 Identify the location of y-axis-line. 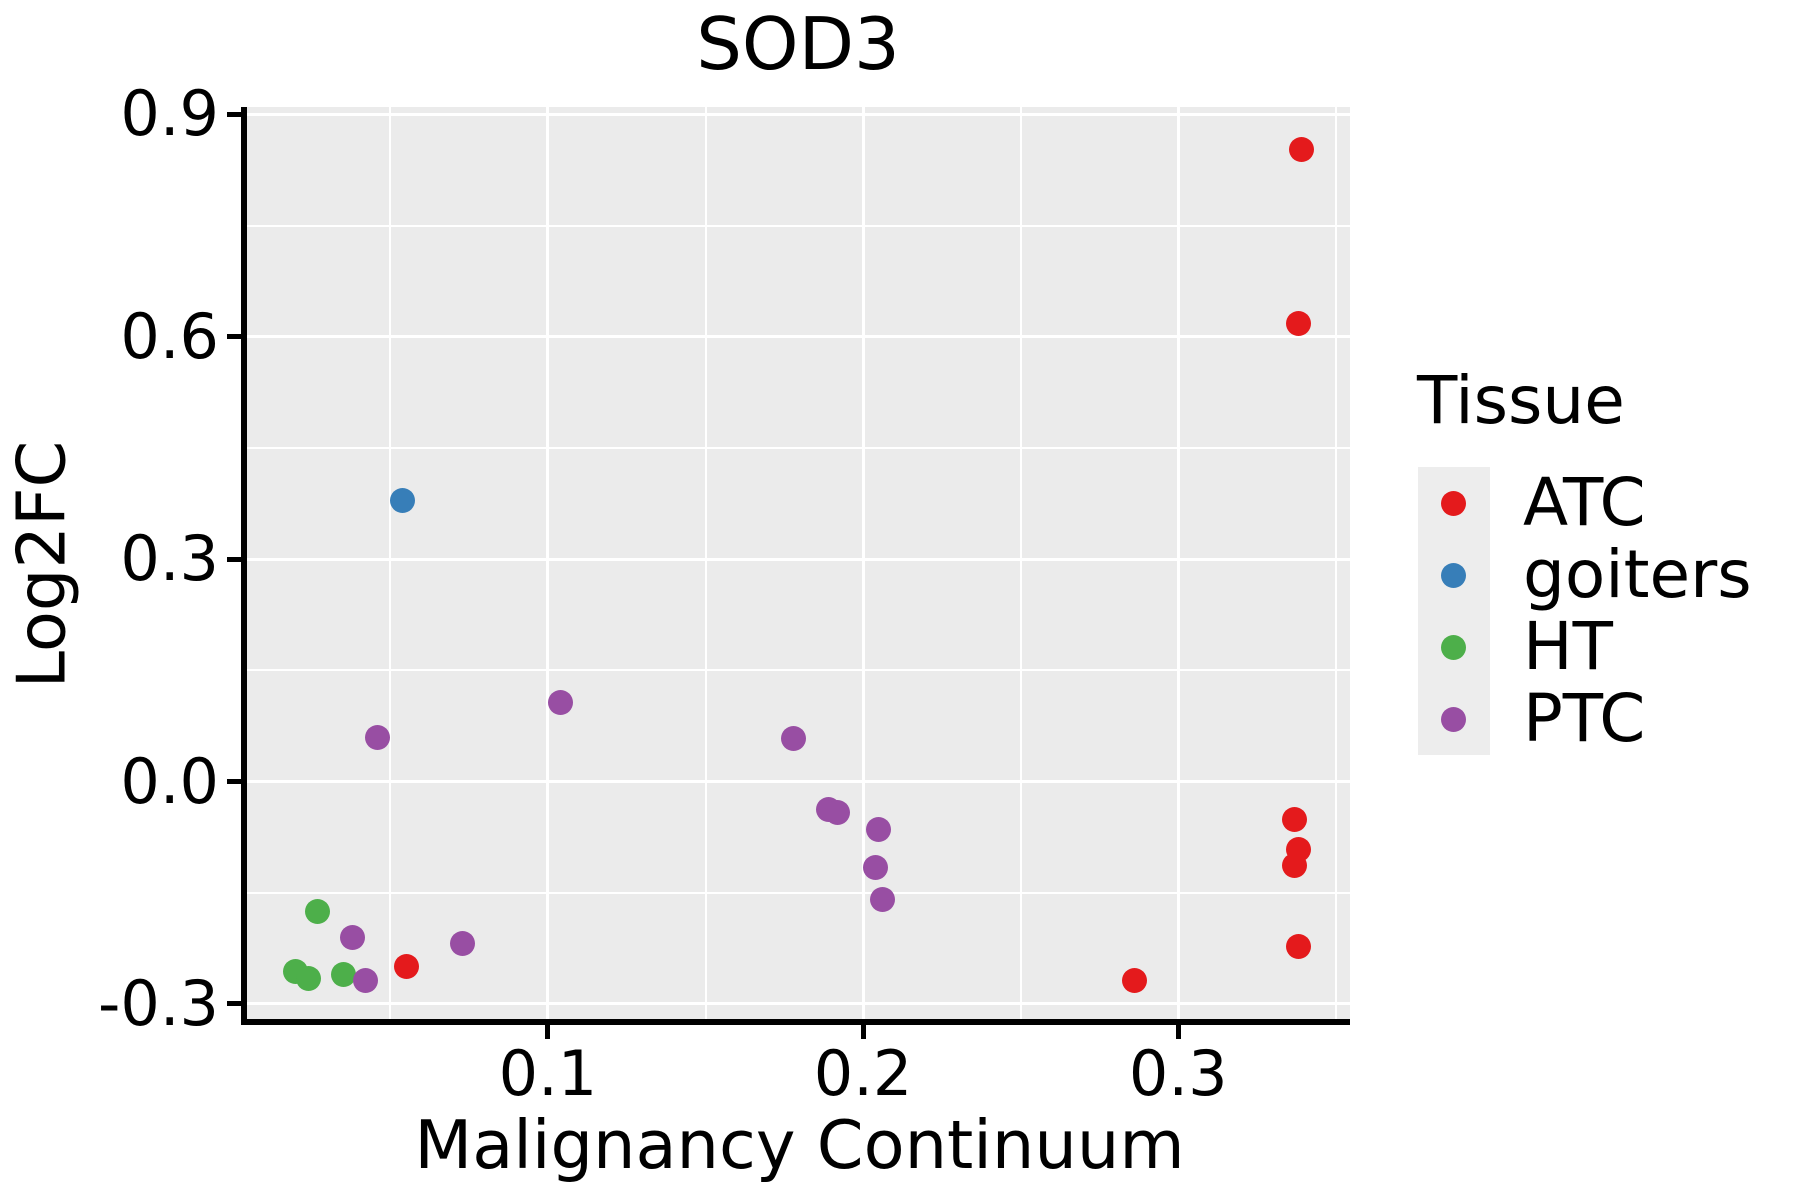
(244, 566).